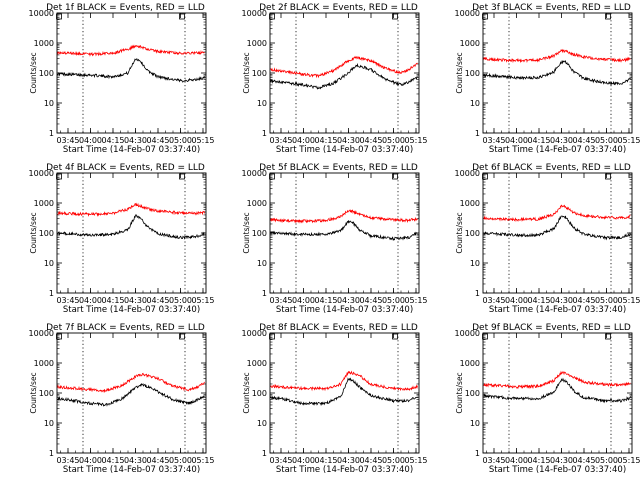  Describe the element at coordinates (338, 168) in the screenshot. I see `chart-title: Det 5f BLACK = Events, RED = LLD` at that location.